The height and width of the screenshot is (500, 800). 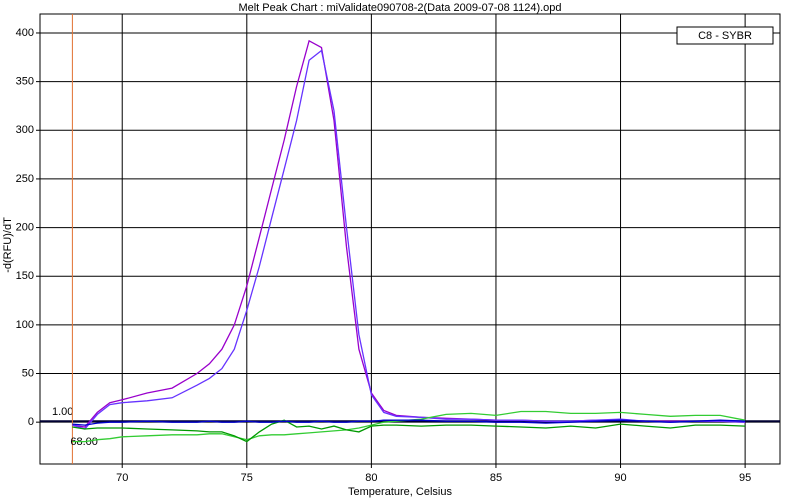 What do you see at coordinates (62, 412) in the screenshot?
I see `threshold-label: 1.00` at bounding box center [62, 412].